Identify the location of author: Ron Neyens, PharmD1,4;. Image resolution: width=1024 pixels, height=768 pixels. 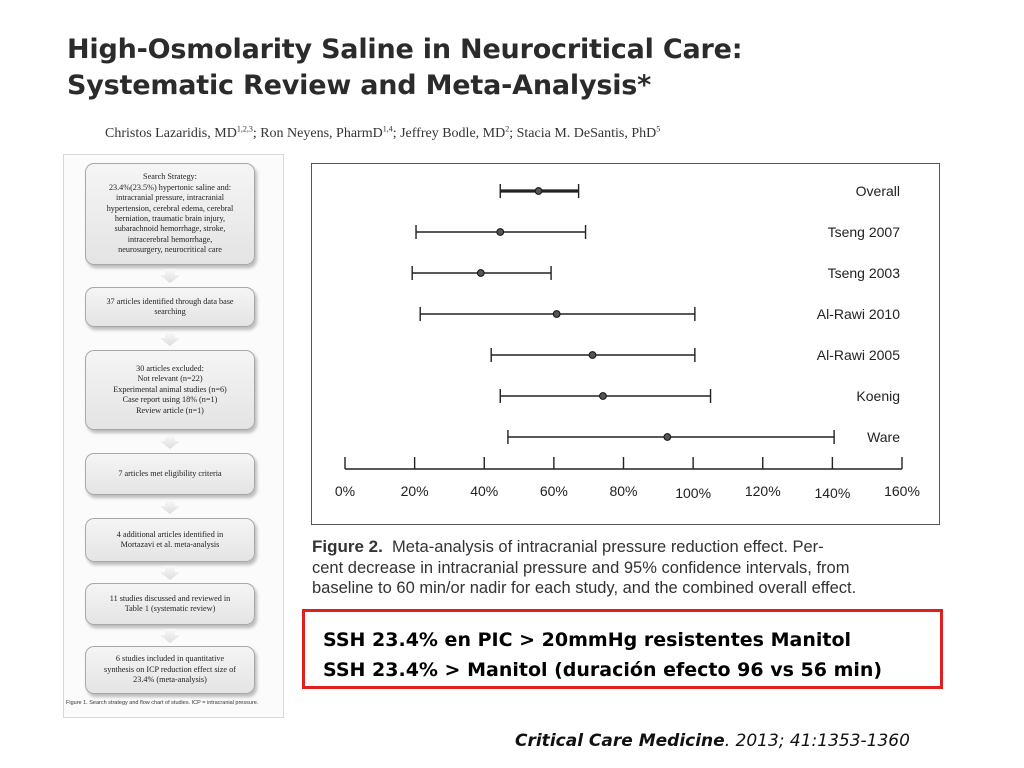
(330, 132).